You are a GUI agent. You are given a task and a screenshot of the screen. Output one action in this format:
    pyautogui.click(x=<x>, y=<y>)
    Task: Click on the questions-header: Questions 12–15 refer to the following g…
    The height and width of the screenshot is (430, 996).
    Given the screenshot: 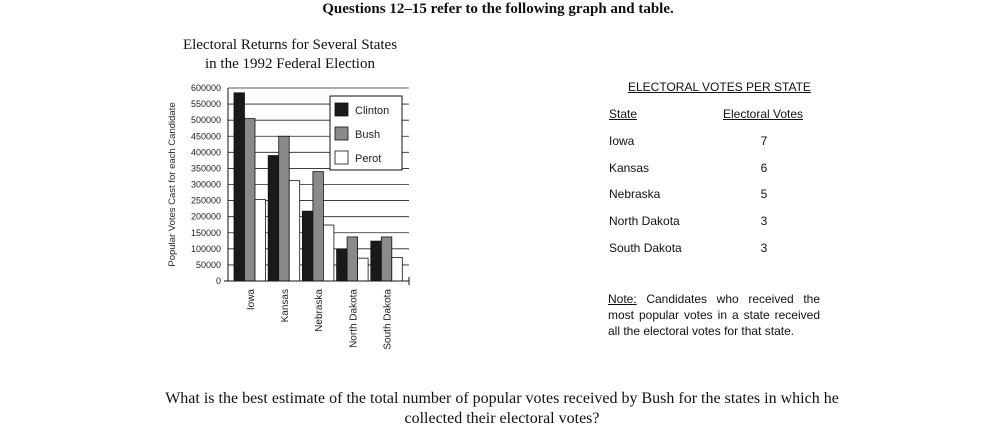 What is the action you would take?
    pyautogui.click(x=498, y=9)
    